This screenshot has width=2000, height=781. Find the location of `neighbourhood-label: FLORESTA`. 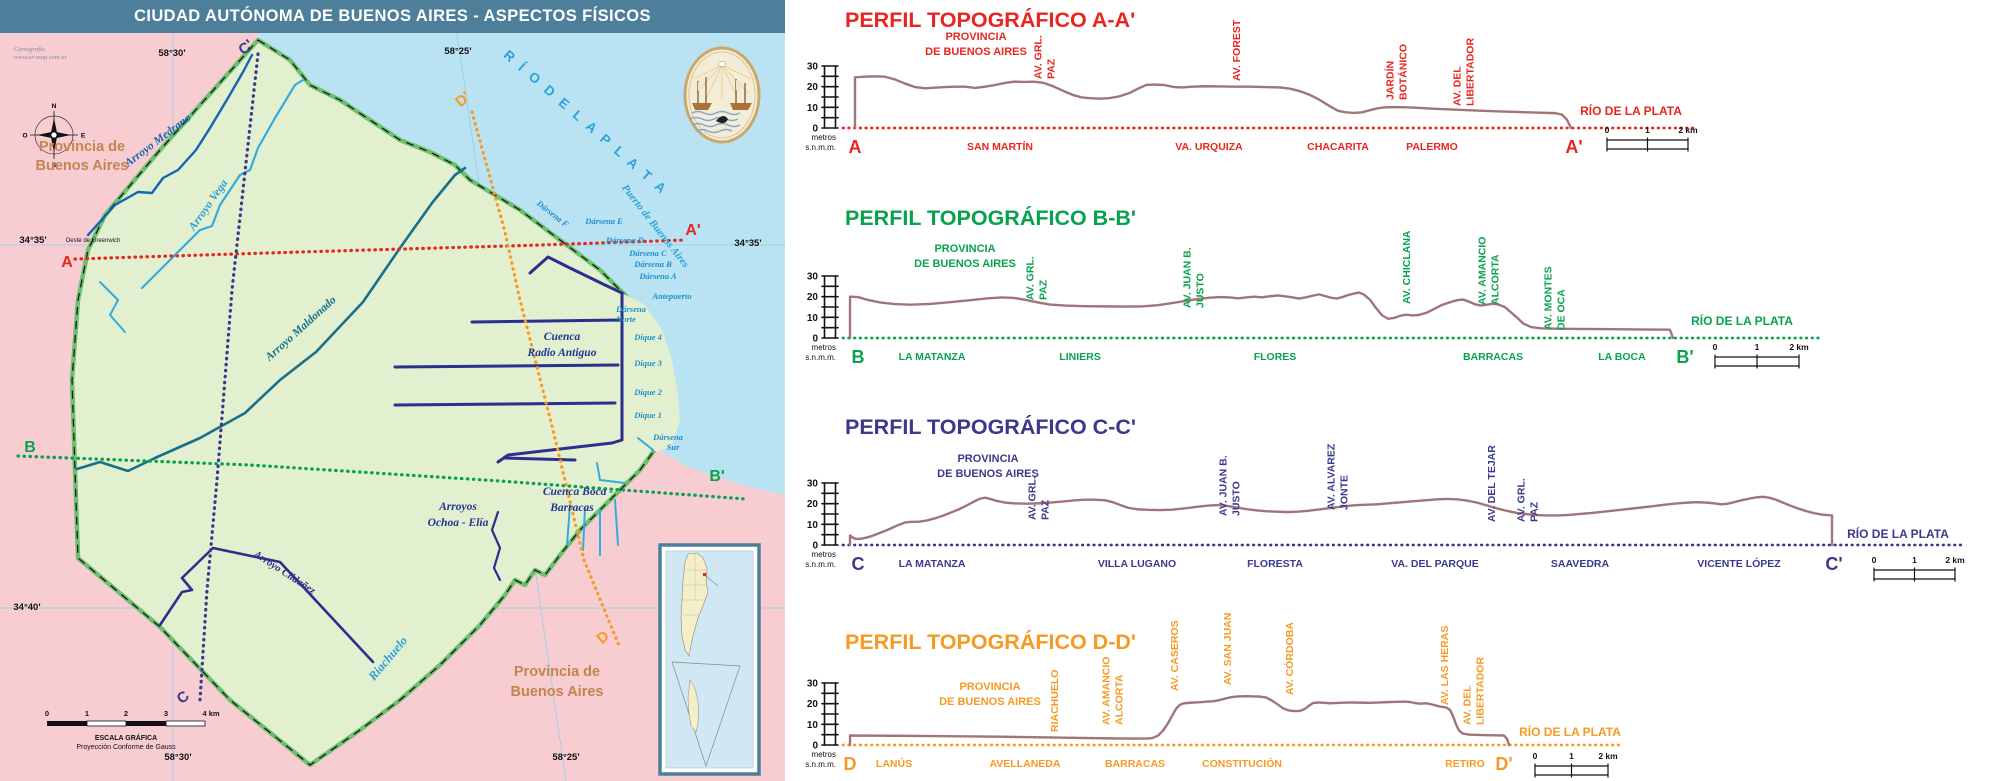

neighbourhood-label: FLORESTA is located at coordinates (1275, 564).